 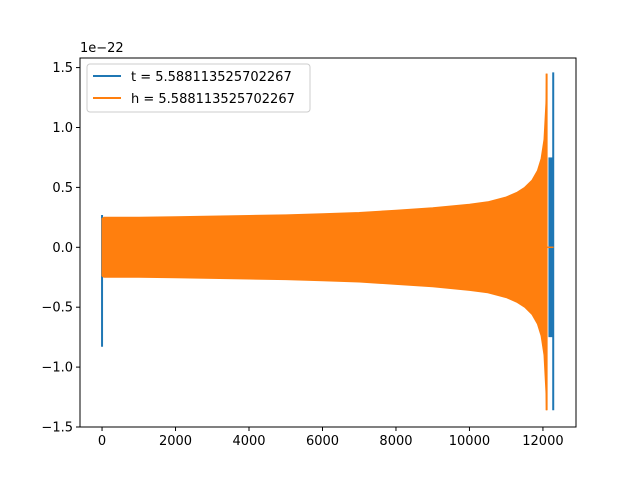 What do you see at coordinates (102, 48) in the screenshot?
I see `y-axis-offset-label: 1e−22` at bounding box center [102, 48].